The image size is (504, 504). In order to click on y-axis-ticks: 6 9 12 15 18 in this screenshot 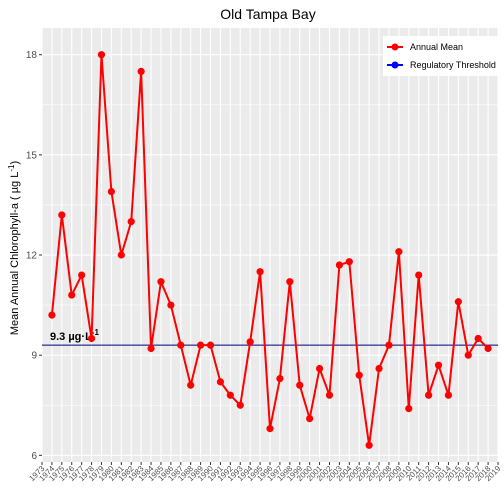, I will do `click(34, 256)`.